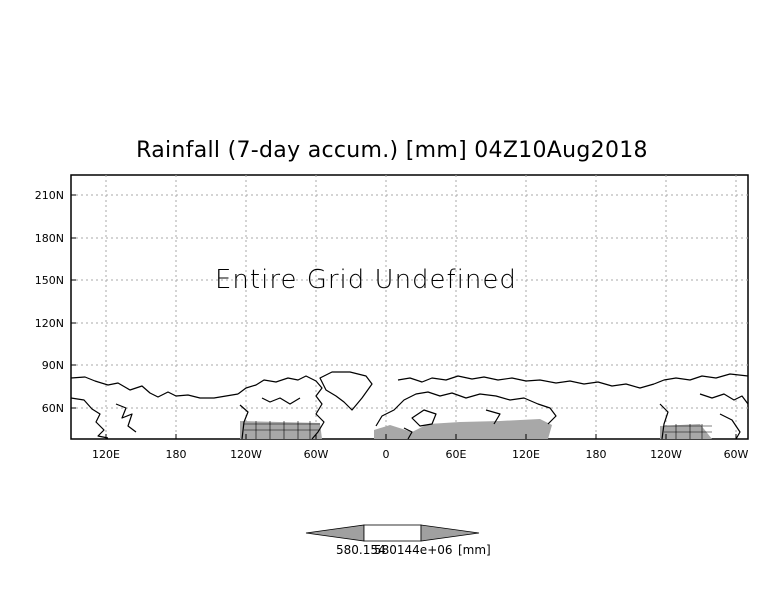 The width and height of the screenshot is (784, 612). What do you see at coordinates (53, 365) in the screenshot?
I see `y-tick-label: 90N` at bounding box center [53, 365].